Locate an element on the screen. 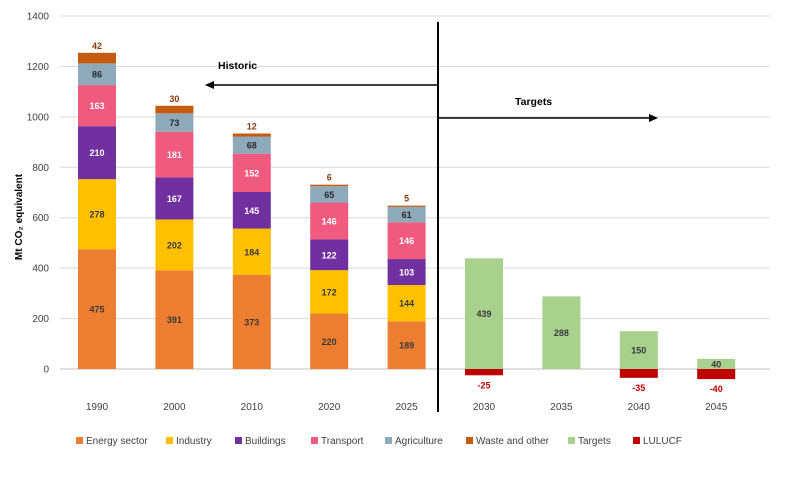  data-label: 181 is located at coordinates (174, 155).